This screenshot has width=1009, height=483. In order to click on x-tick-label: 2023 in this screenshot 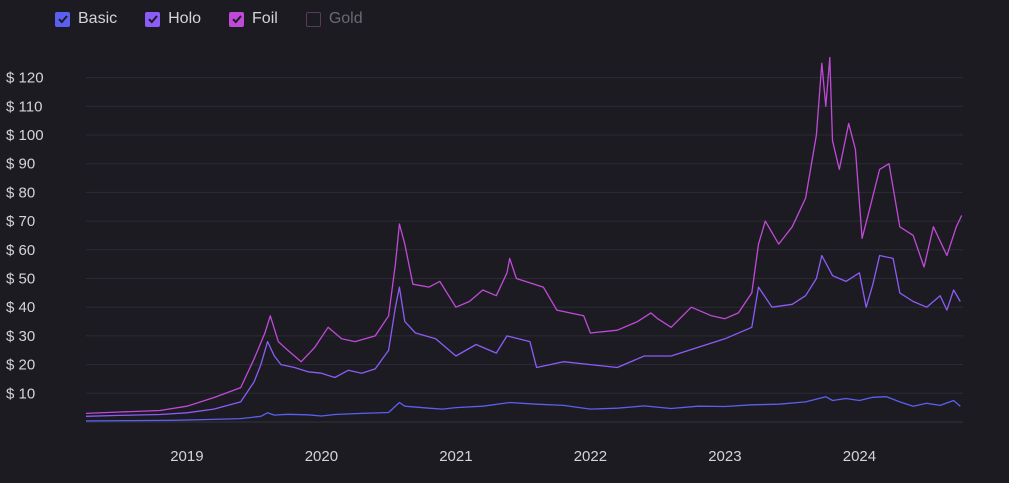, I will do `click(724, 456)`.